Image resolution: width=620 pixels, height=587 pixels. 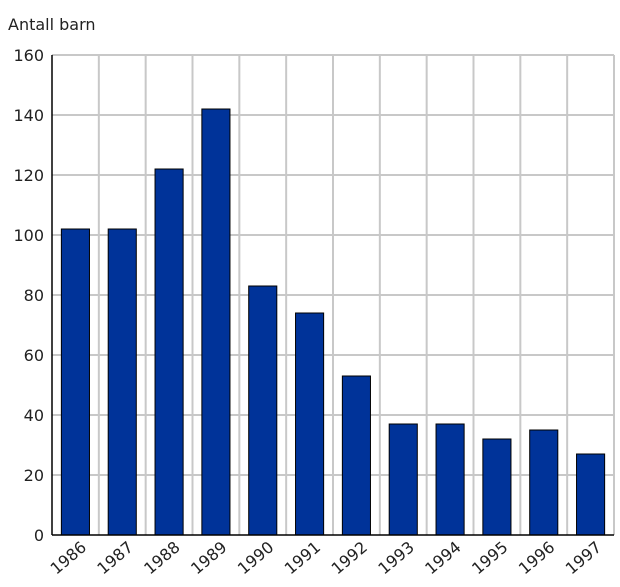 I want to click on bar-1991, so click(x=310, y=424).